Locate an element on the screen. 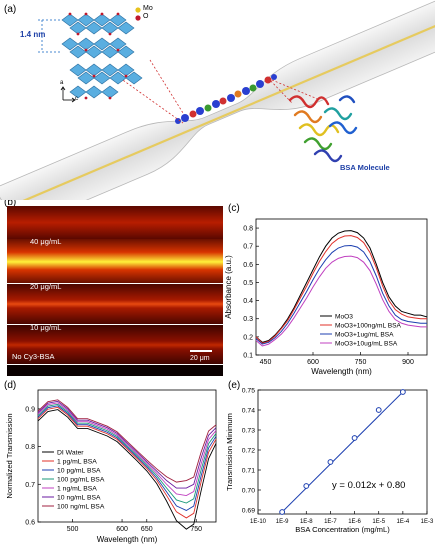 The image size is (435, 550). axis-c-label: c is located at coordinates (76, 99).